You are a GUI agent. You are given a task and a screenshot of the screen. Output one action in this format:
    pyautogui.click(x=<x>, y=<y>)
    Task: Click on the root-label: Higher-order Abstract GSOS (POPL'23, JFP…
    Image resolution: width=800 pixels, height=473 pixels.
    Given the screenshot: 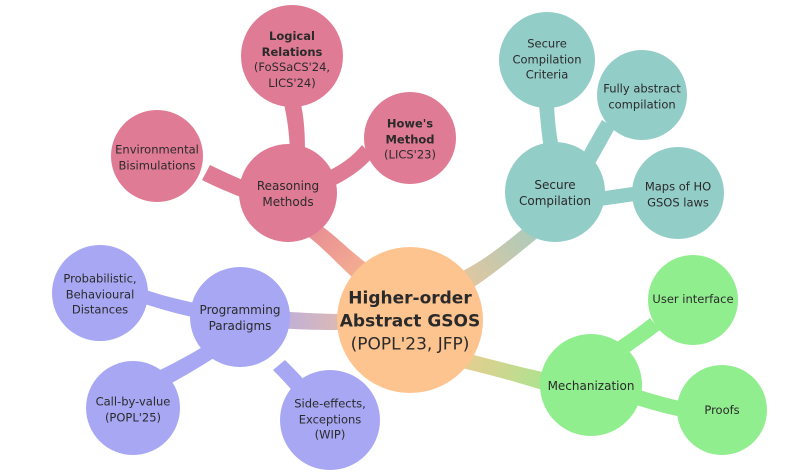 What is the action you would take?
    pyautogui.click(x=410, y=322)
    